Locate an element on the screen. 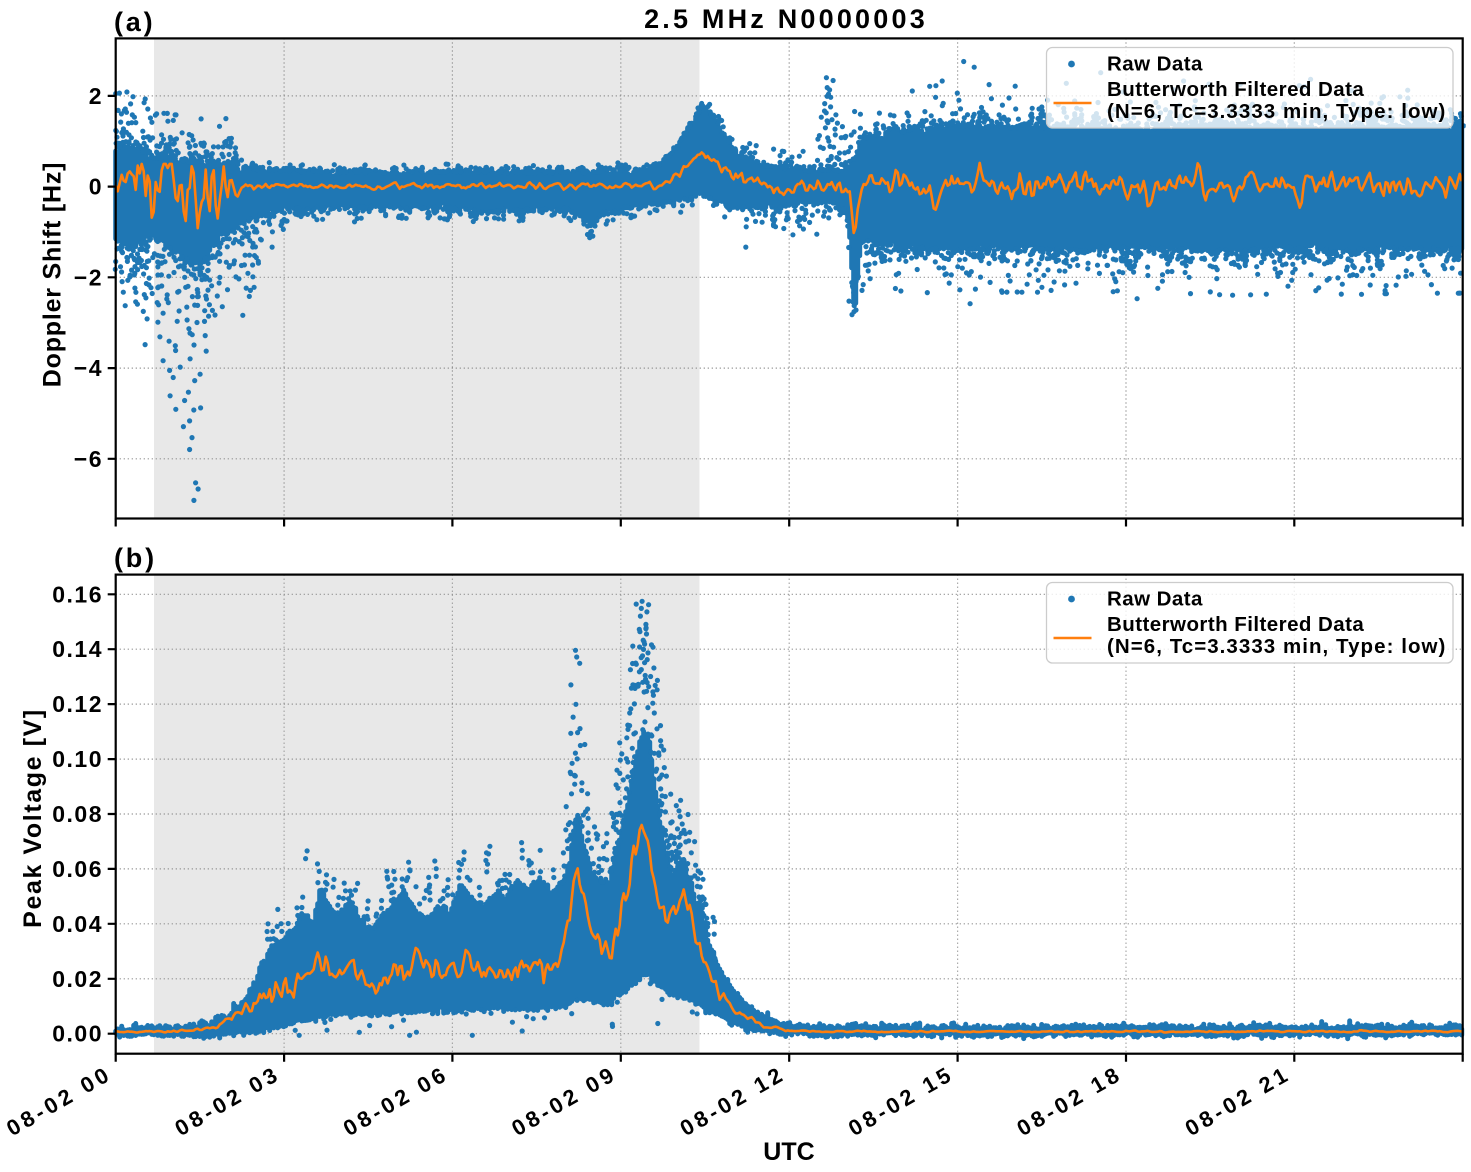 Image resolution: width=1471 pixels, height=1172 pixels. svg-text: 0 is located at coordinates (96, 187).